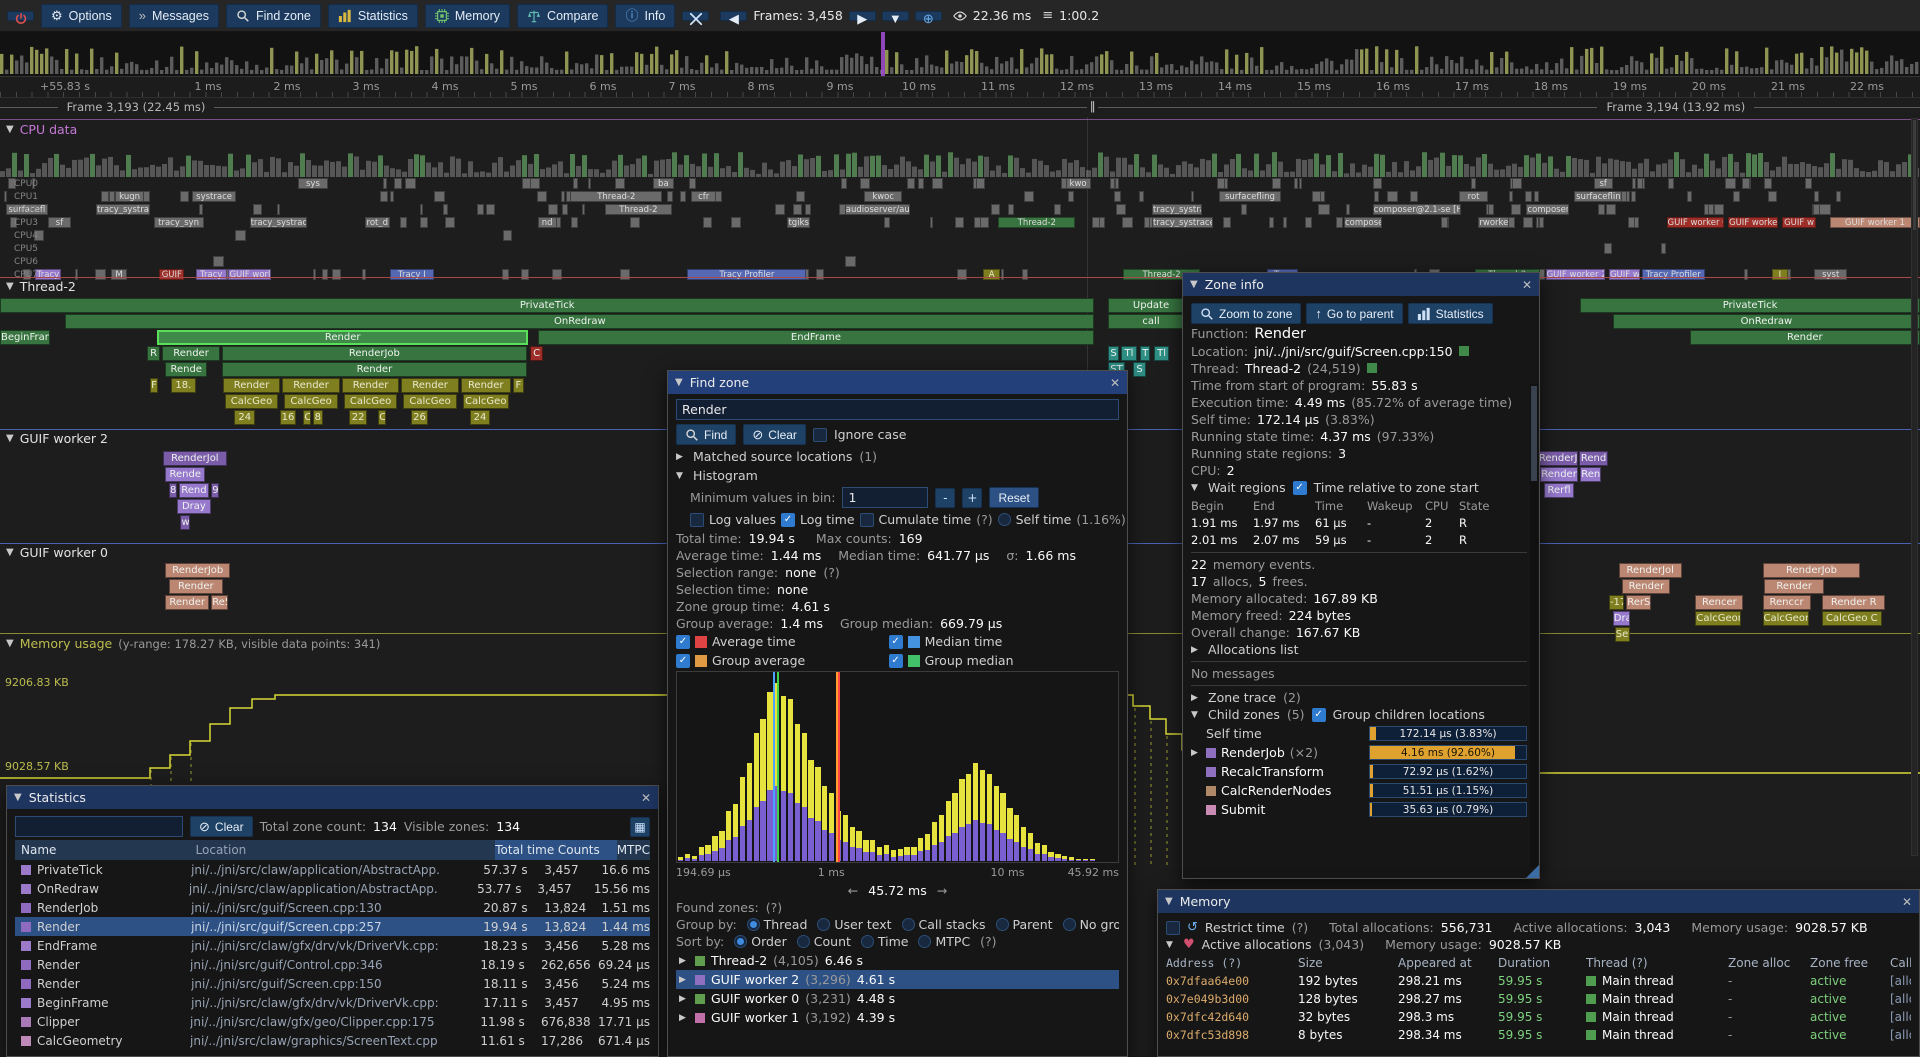  I want to click on timeline-zone: C, so click(536, 353).